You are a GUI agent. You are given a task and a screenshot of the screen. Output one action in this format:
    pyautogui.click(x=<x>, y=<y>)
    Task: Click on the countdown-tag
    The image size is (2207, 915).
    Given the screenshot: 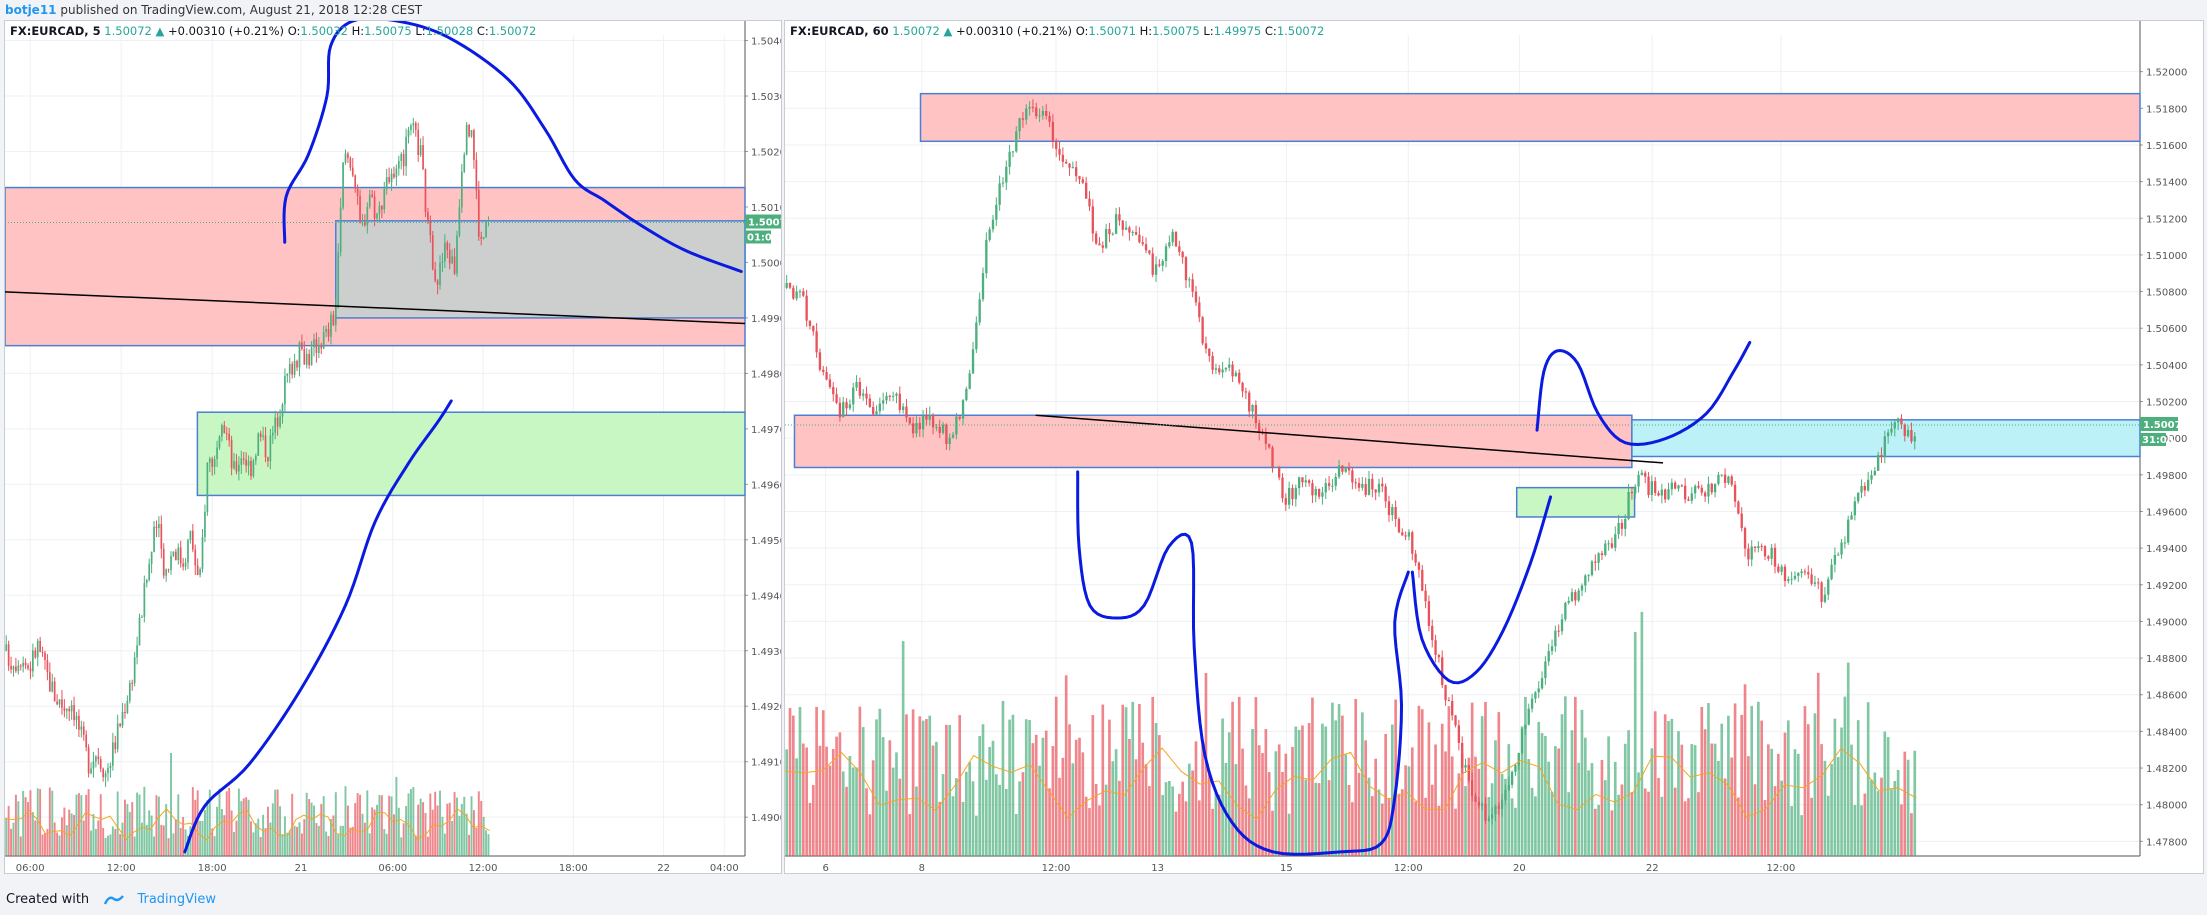 What is the action you would take?
    pyautogui.click(x=758, y=237)
    